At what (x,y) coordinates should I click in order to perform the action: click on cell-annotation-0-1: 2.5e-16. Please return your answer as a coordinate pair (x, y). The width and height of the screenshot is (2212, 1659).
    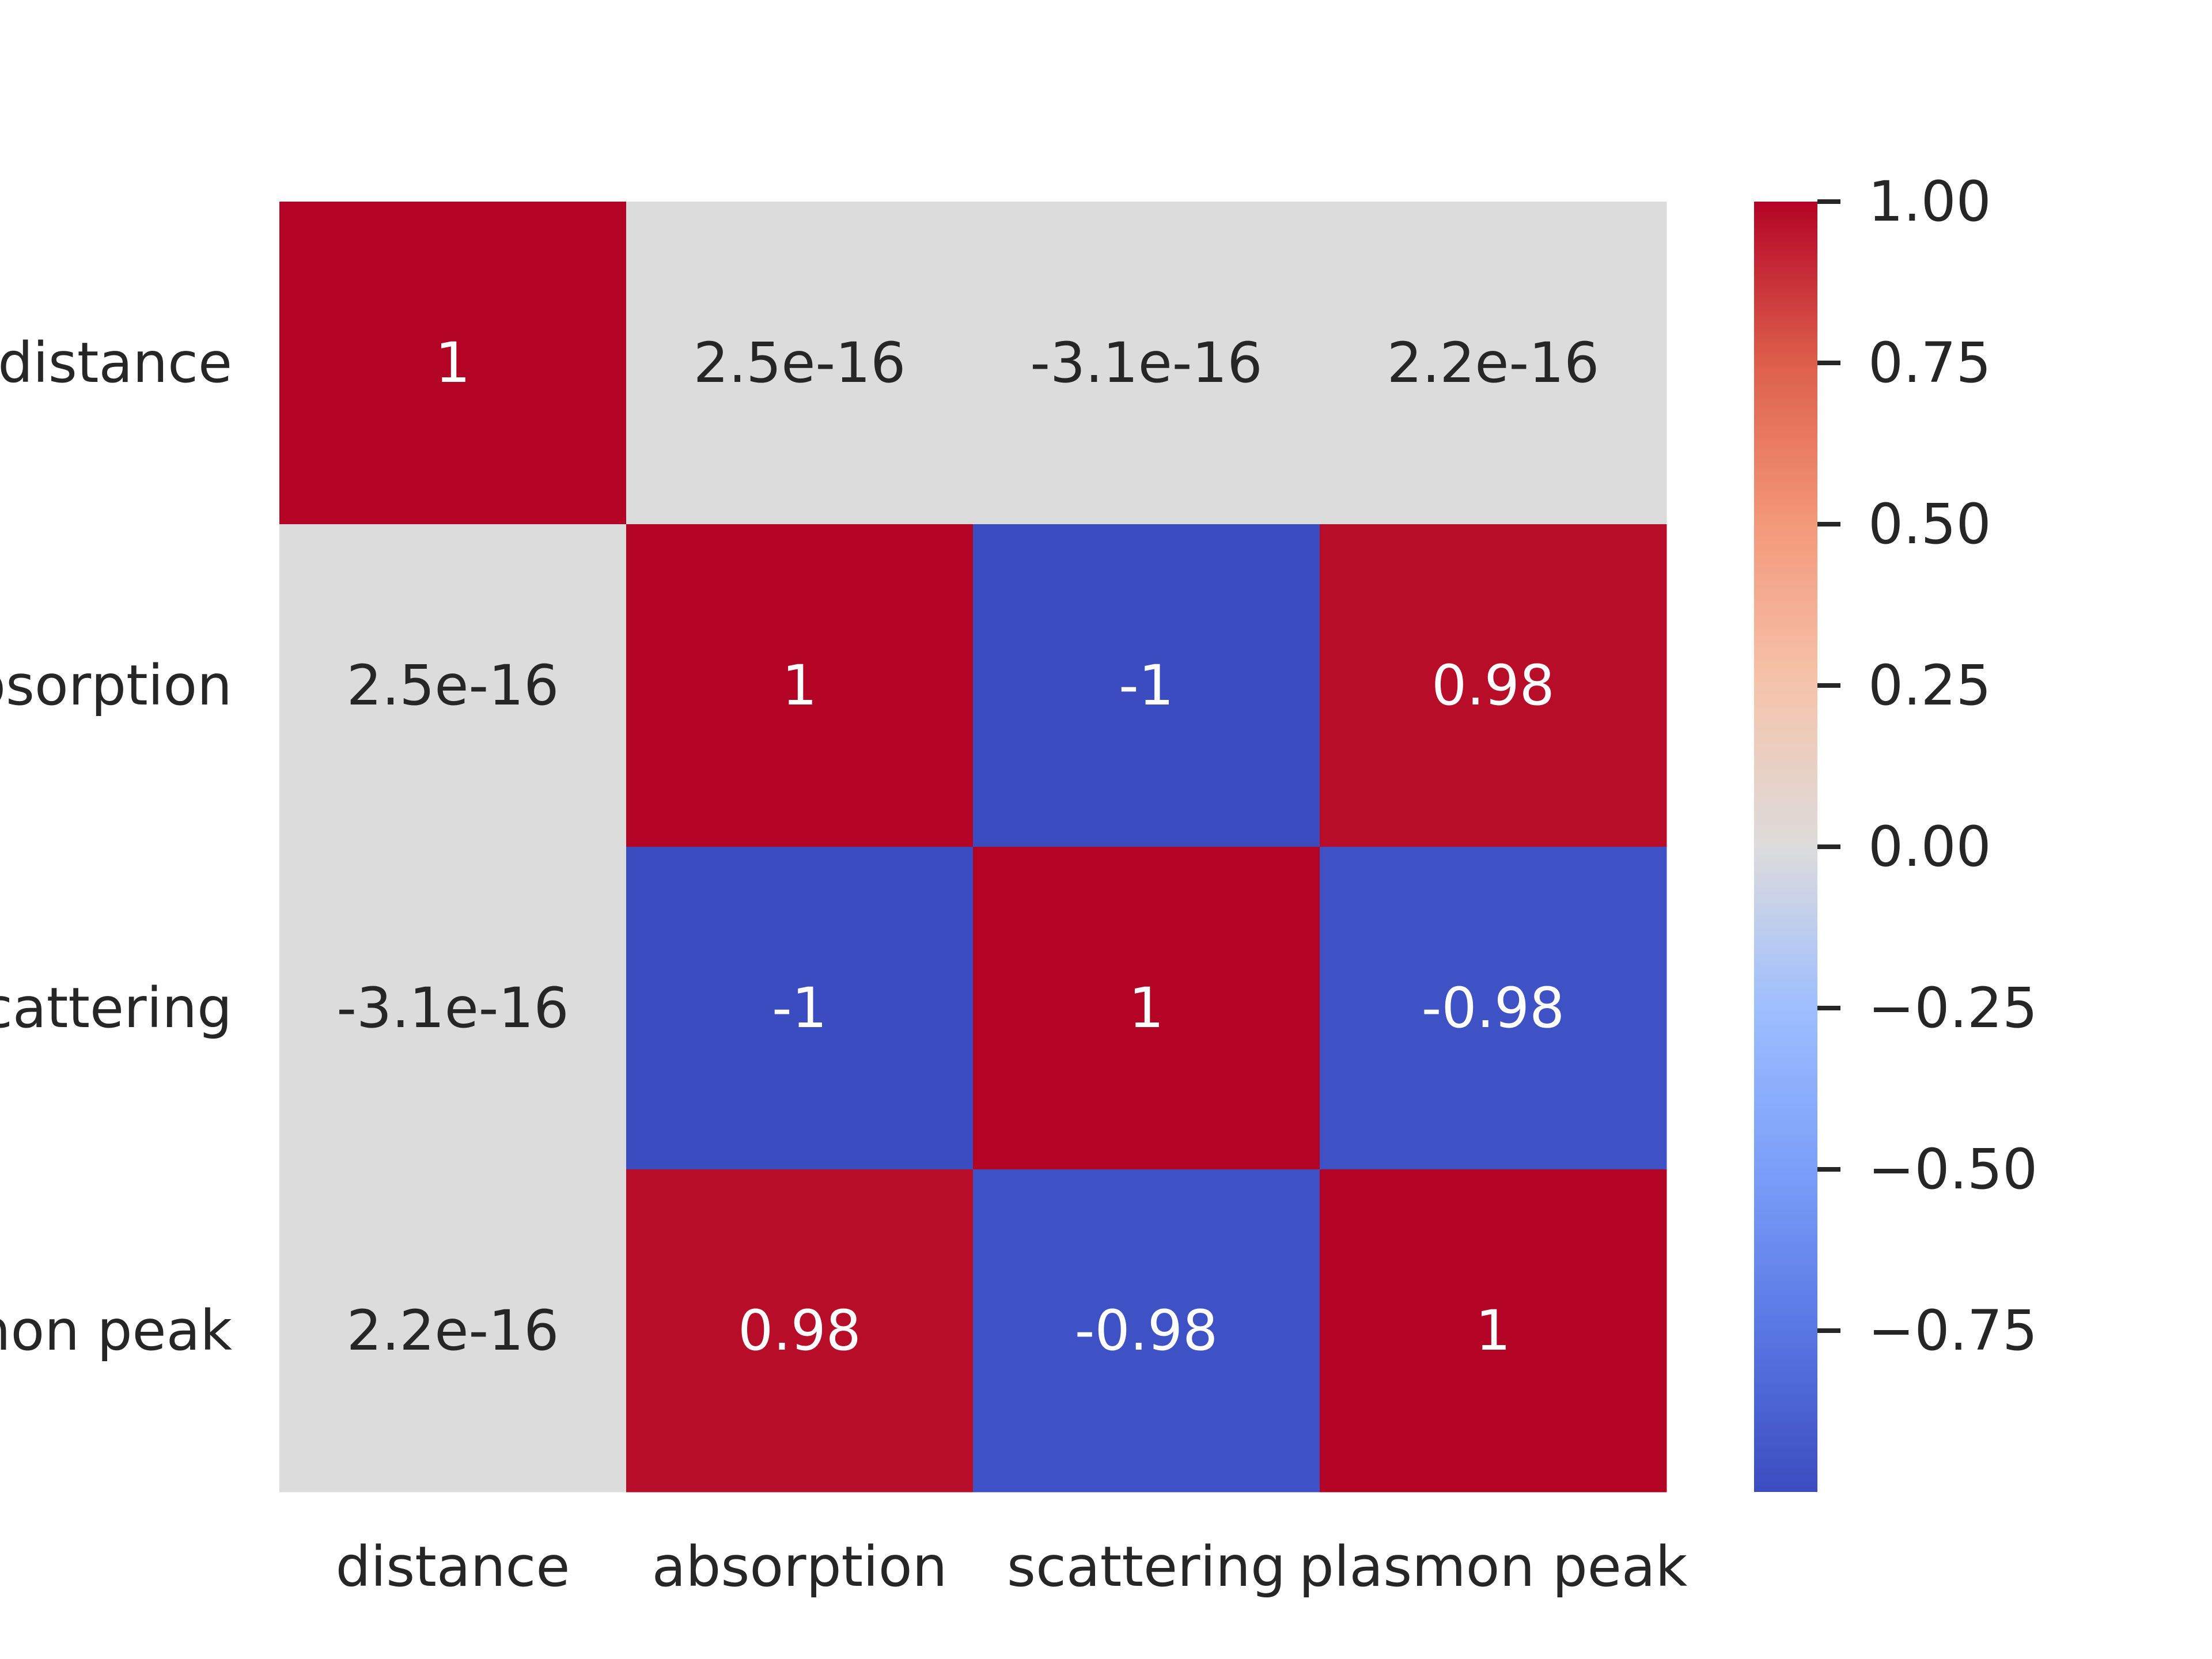
    Looking at the image, I should click on (800, 363).